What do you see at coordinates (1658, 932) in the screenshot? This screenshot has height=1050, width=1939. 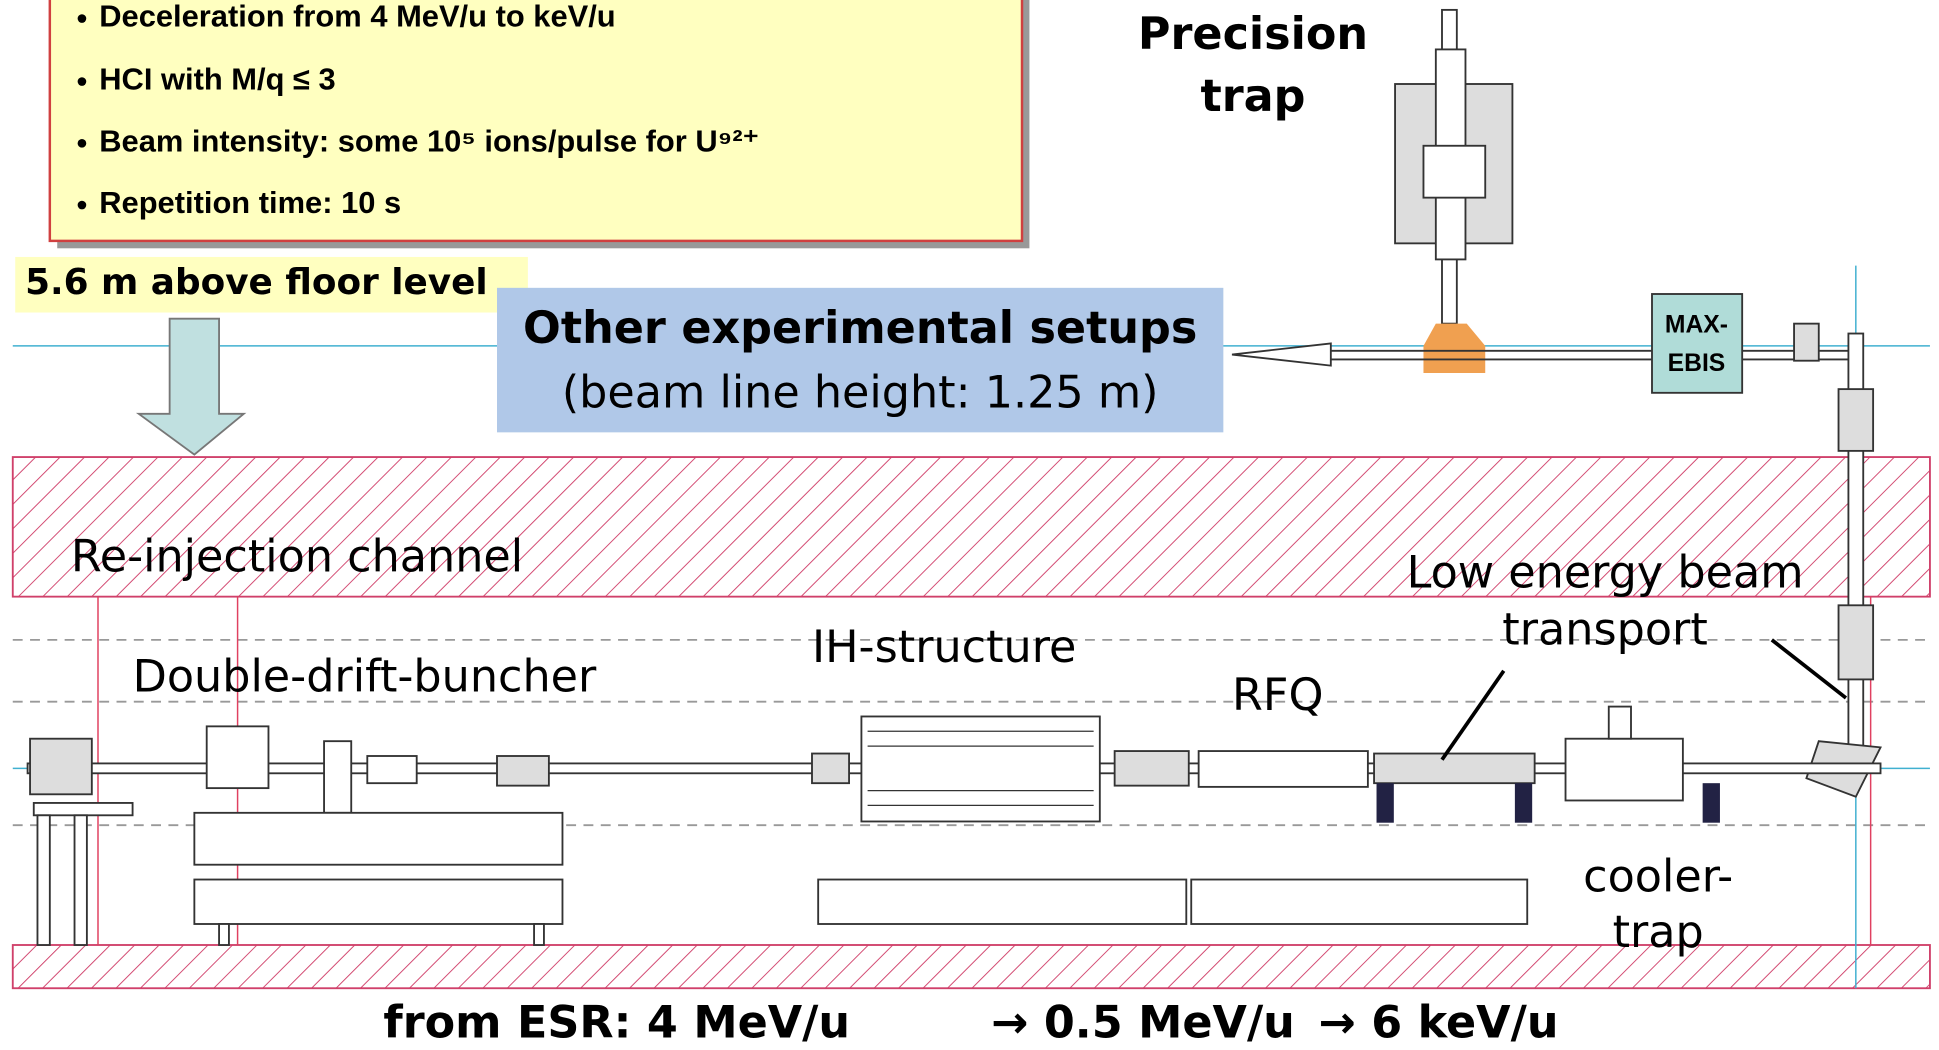 I see `cooler-label: trap` at bounding box center [1658, 932].